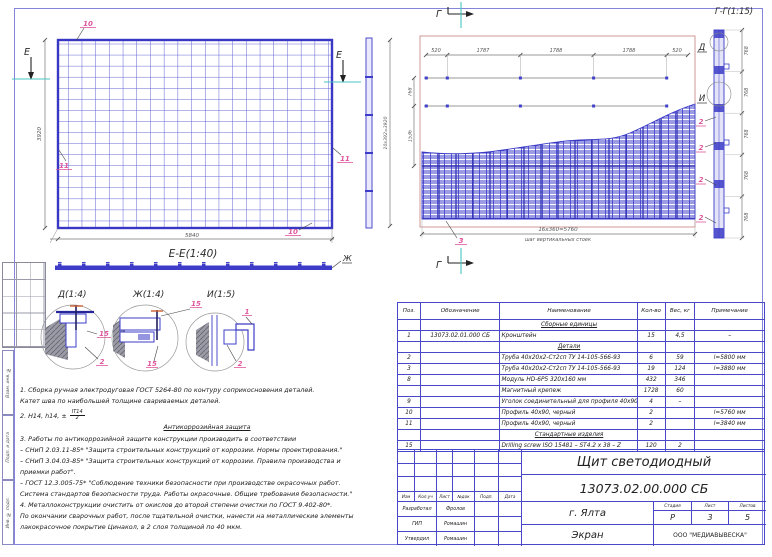 The image size is (772, 557). What do you see at coordinates (411, 136) in the screenshot?
I see `dim-left-1536: 1536` at bounding box center [411, 136].